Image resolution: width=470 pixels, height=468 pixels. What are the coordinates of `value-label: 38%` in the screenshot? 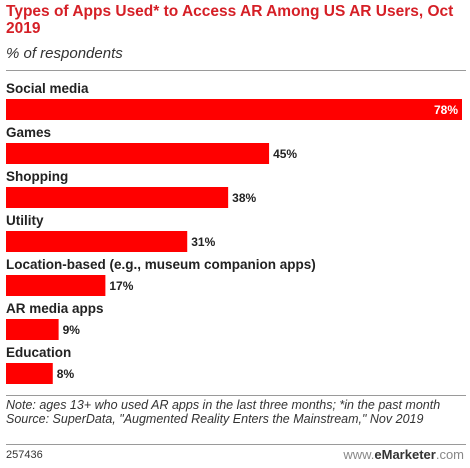 It's located at (244, 198).